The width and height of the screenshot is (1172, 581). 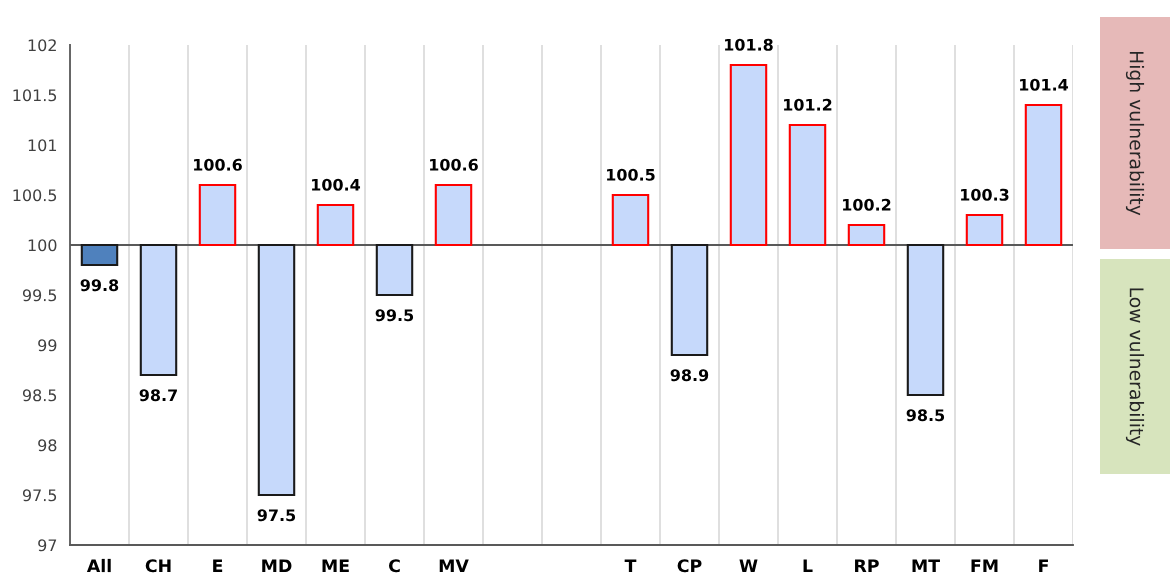 I want to click on data-label: 100.3, so click(x=985, y=194).